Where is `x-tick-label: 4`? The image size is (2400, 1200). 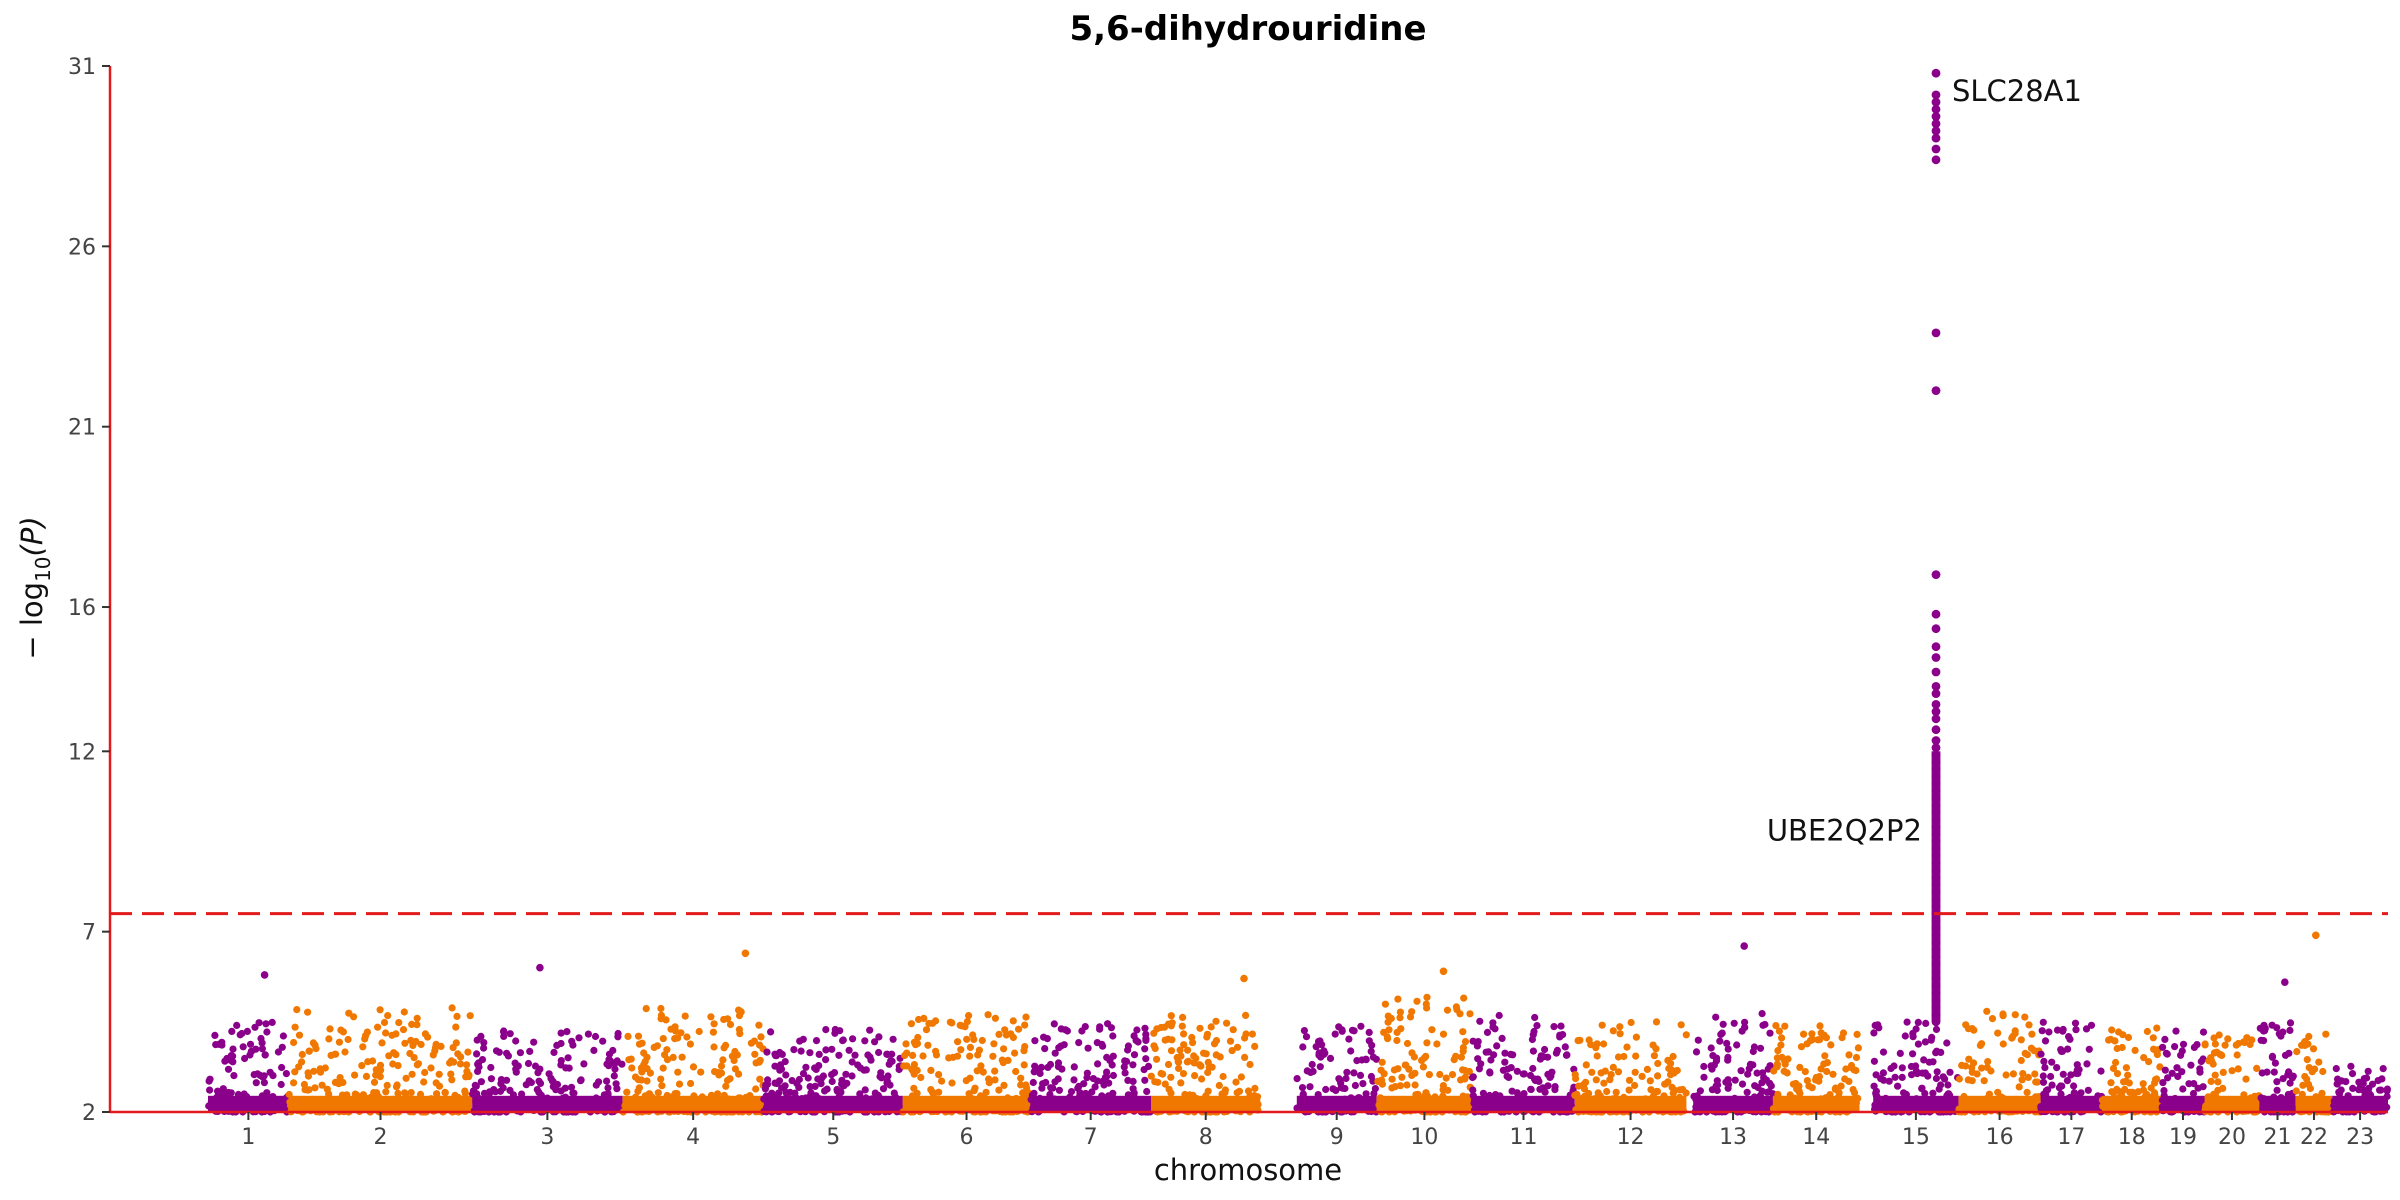
x-tick-label: 4 is located at coordinates (693, 1137).